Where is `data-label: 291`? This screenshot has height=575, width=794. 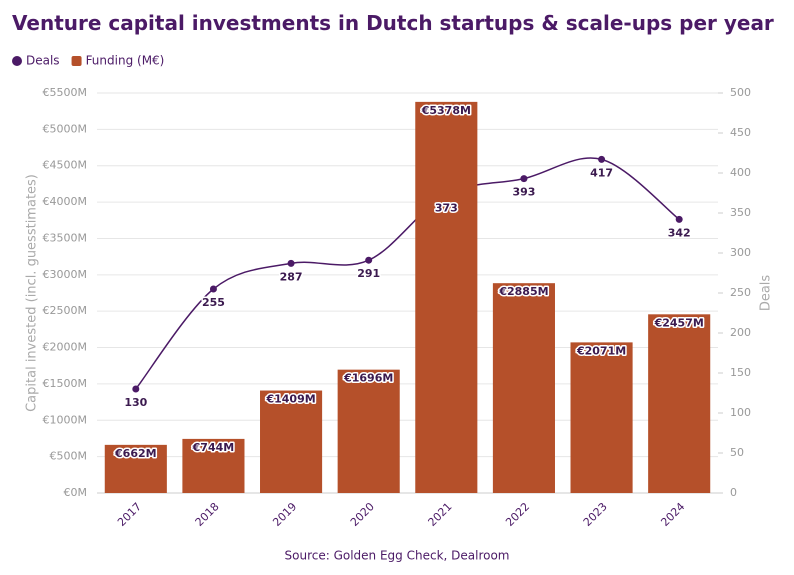
data-label: 291 is located at coordinates (368, 273).